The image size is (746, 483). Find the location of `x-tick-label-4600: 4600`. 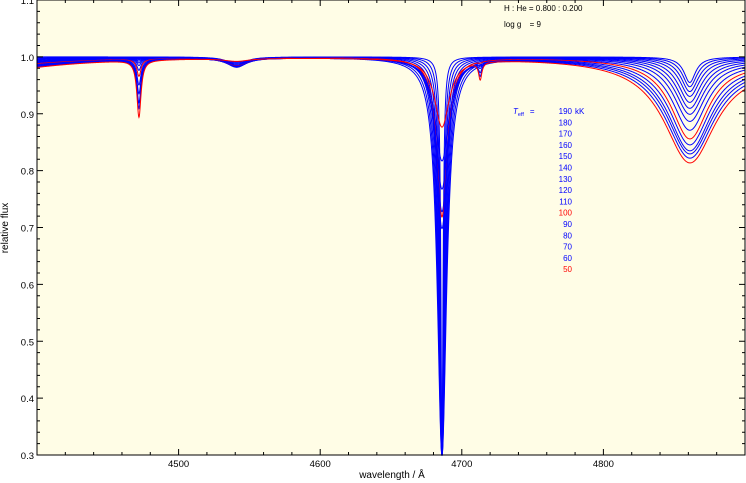

x-tick-label-4600: 4600 is located at coordinates (320, 464).